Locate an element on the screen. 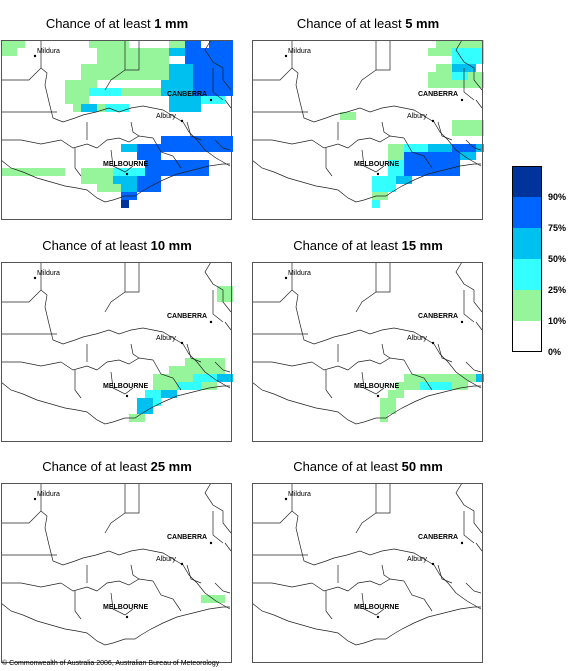 Image resolution: width=570 pixels, height=671 pixels. legend-label-50: 50% is located at coordinates (557, 259).